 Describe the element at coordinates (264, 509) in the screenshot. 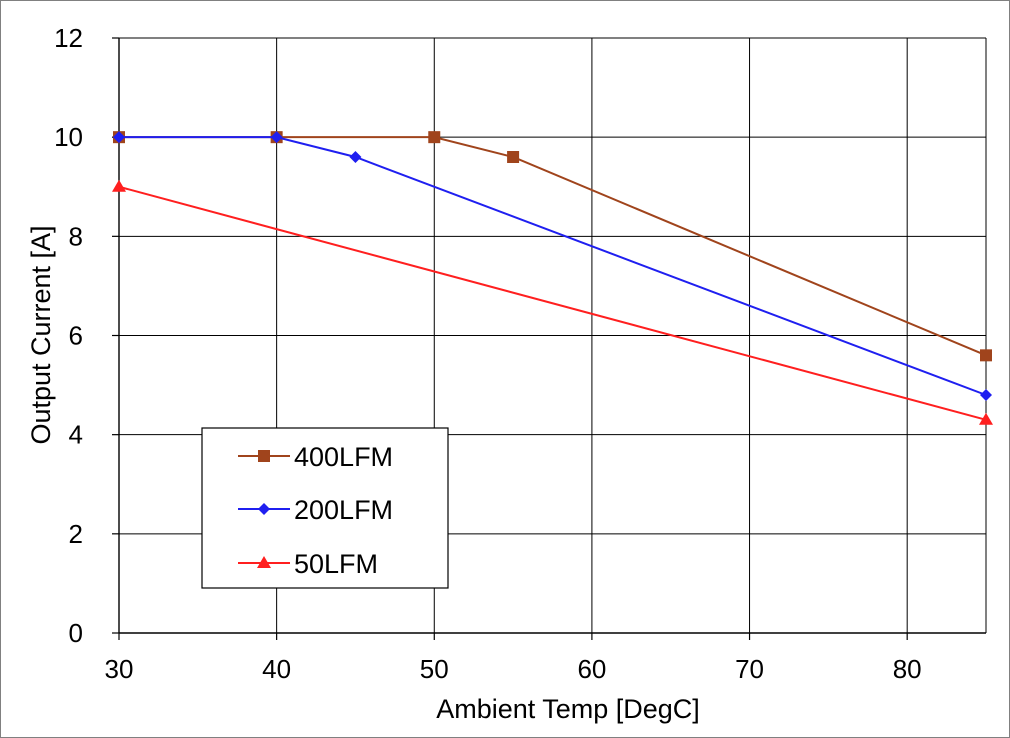

I see `legend-marker-200lfm` at that location.